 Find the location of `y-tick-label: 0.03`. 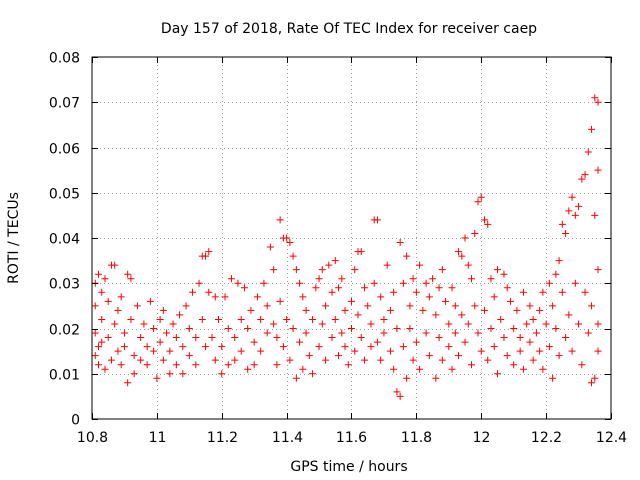

y-tick-label: 0.03 is located at coordinates (64, 285).